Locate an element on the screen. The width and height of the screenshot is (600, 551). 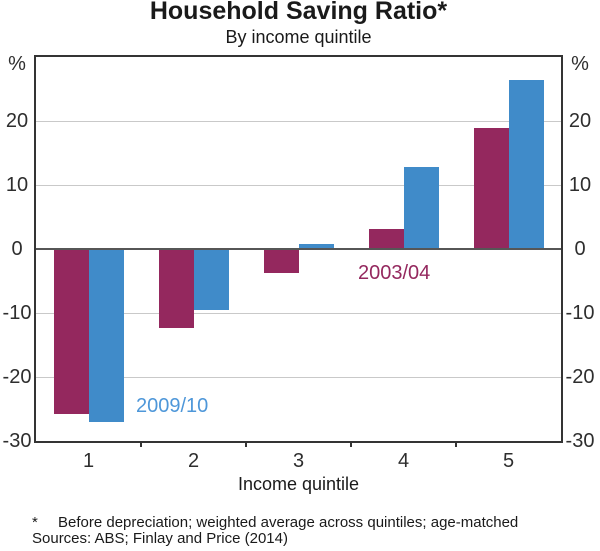
gridline--10 is located at coordinates (298, 313).